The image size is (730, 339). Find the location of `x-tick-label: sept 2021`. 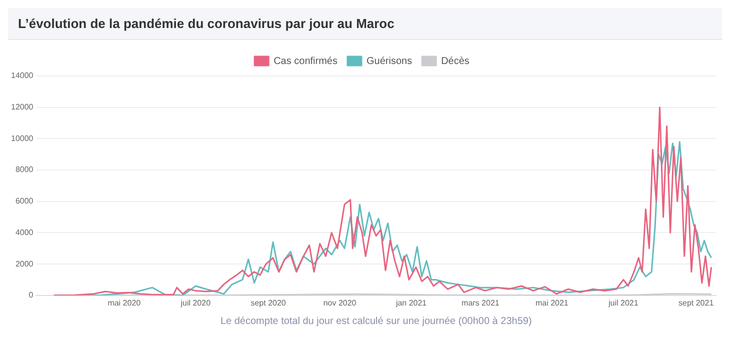

x-tick-label: sept 2021 is located at coordinates (696, 303).